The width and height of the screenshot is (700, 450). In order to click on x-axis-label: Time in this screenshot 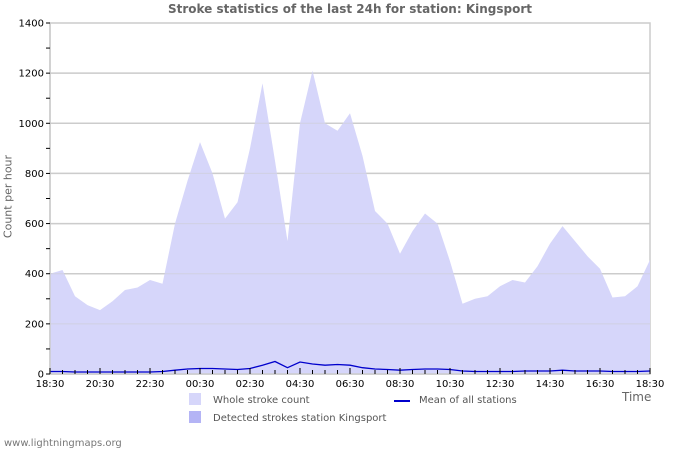, I will do `click(637, 397)`.